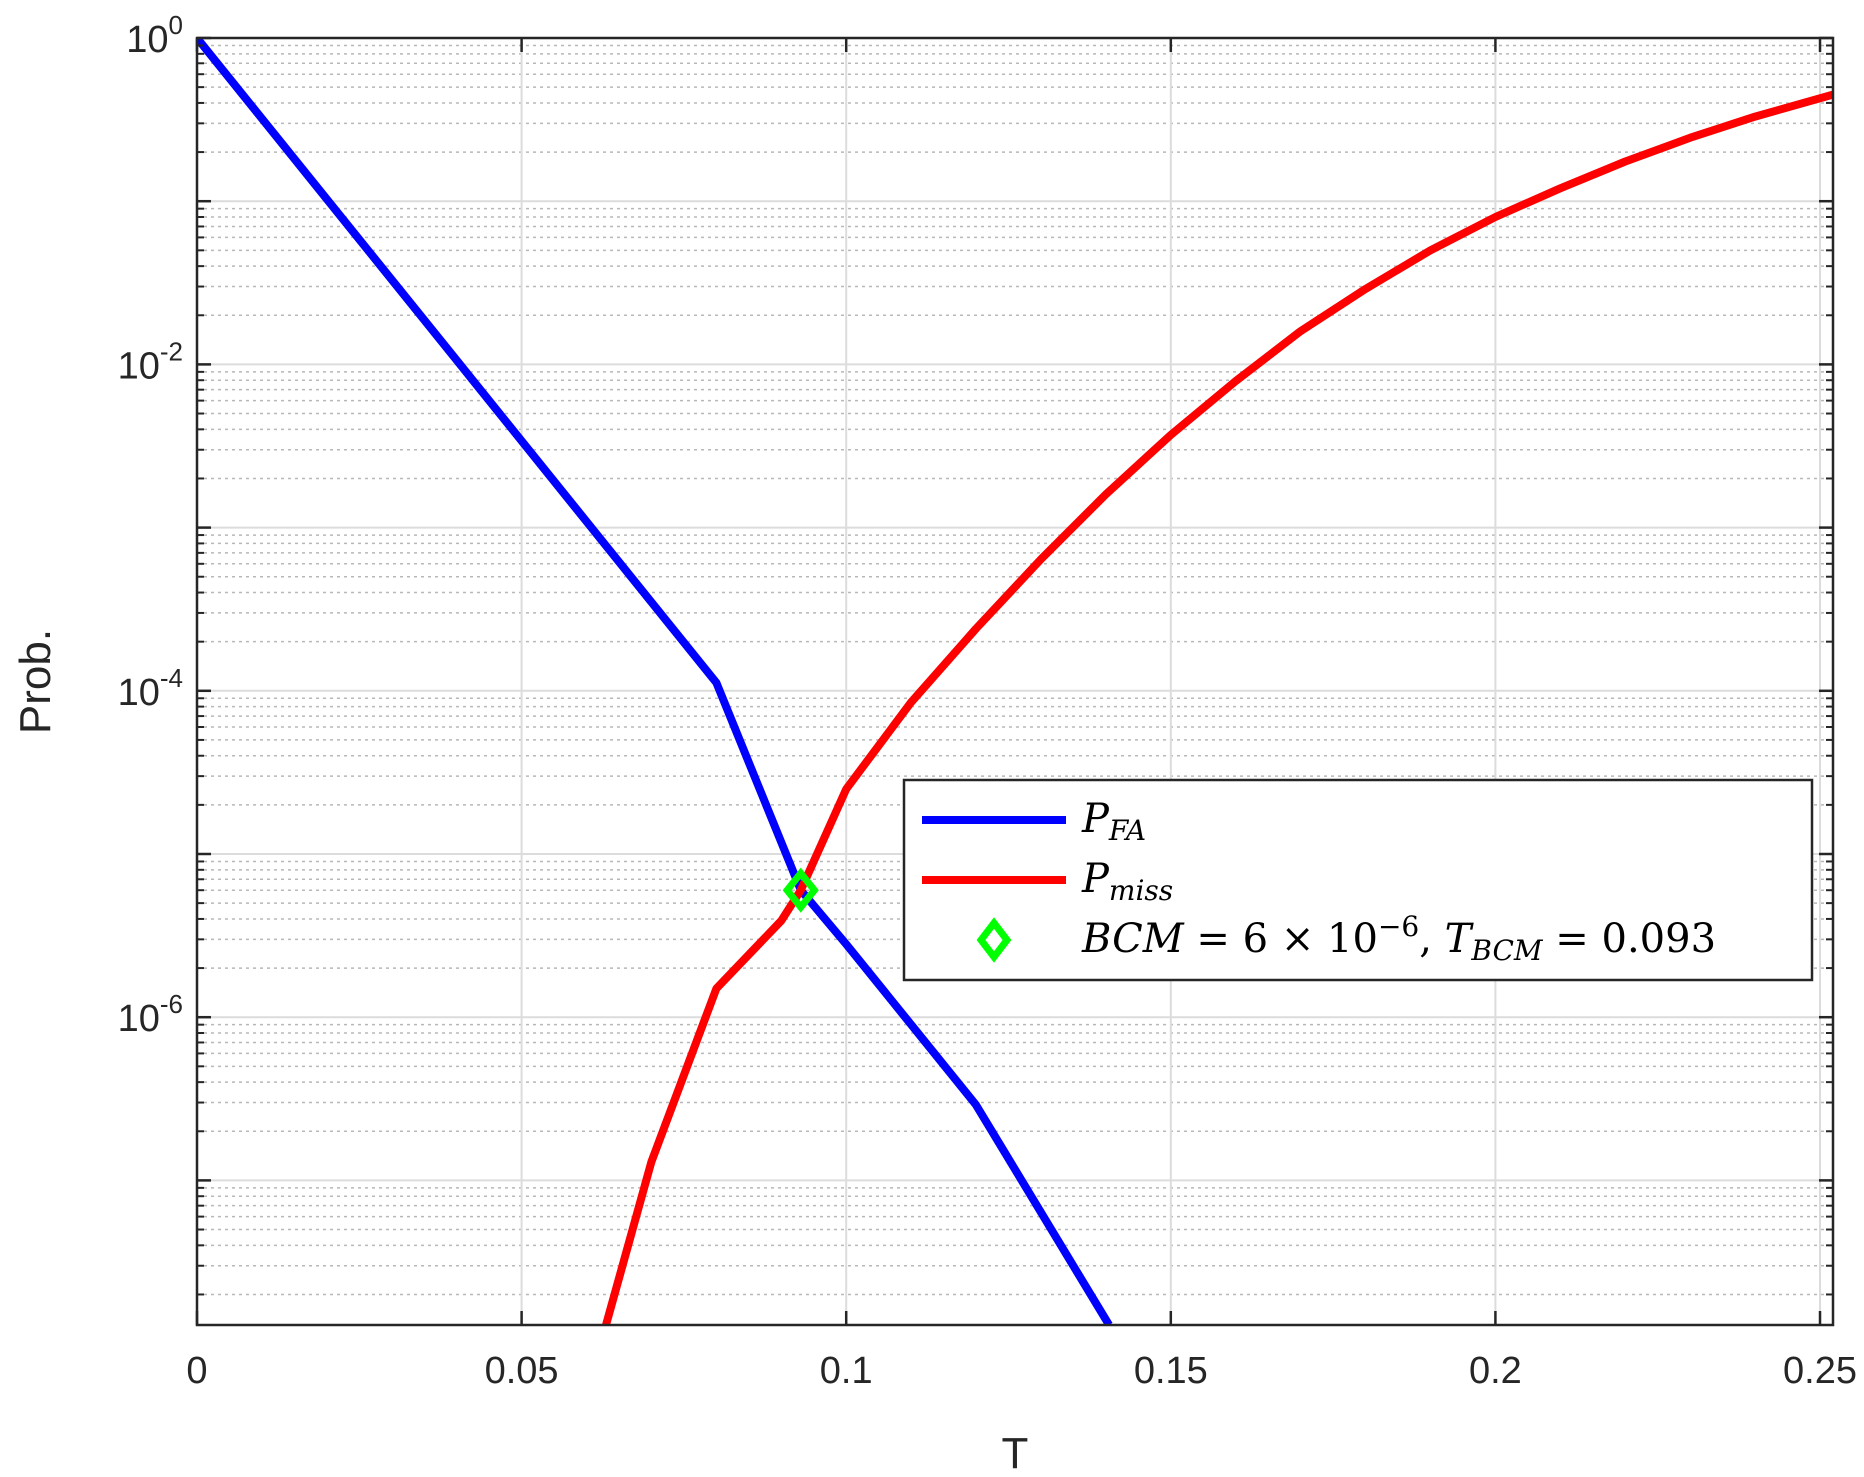 The image size is (1864, 1477). I want to click on legend-pfa-base: P, so click(1095, 819).